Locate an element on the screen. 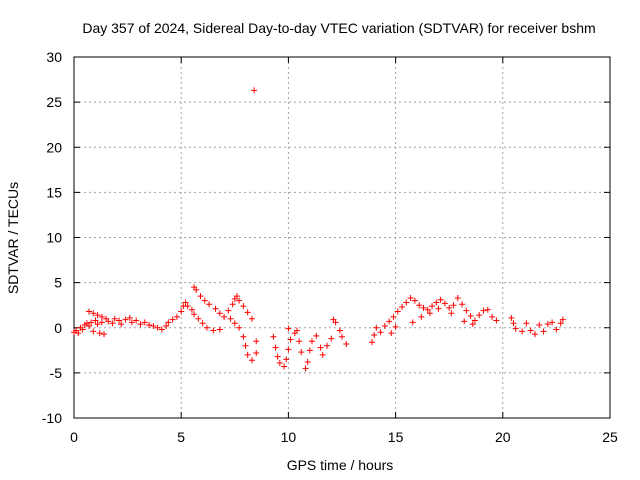 This screenshot has height=480, width=640. y-tick-label: -5 is located at coordinates (56, 373).